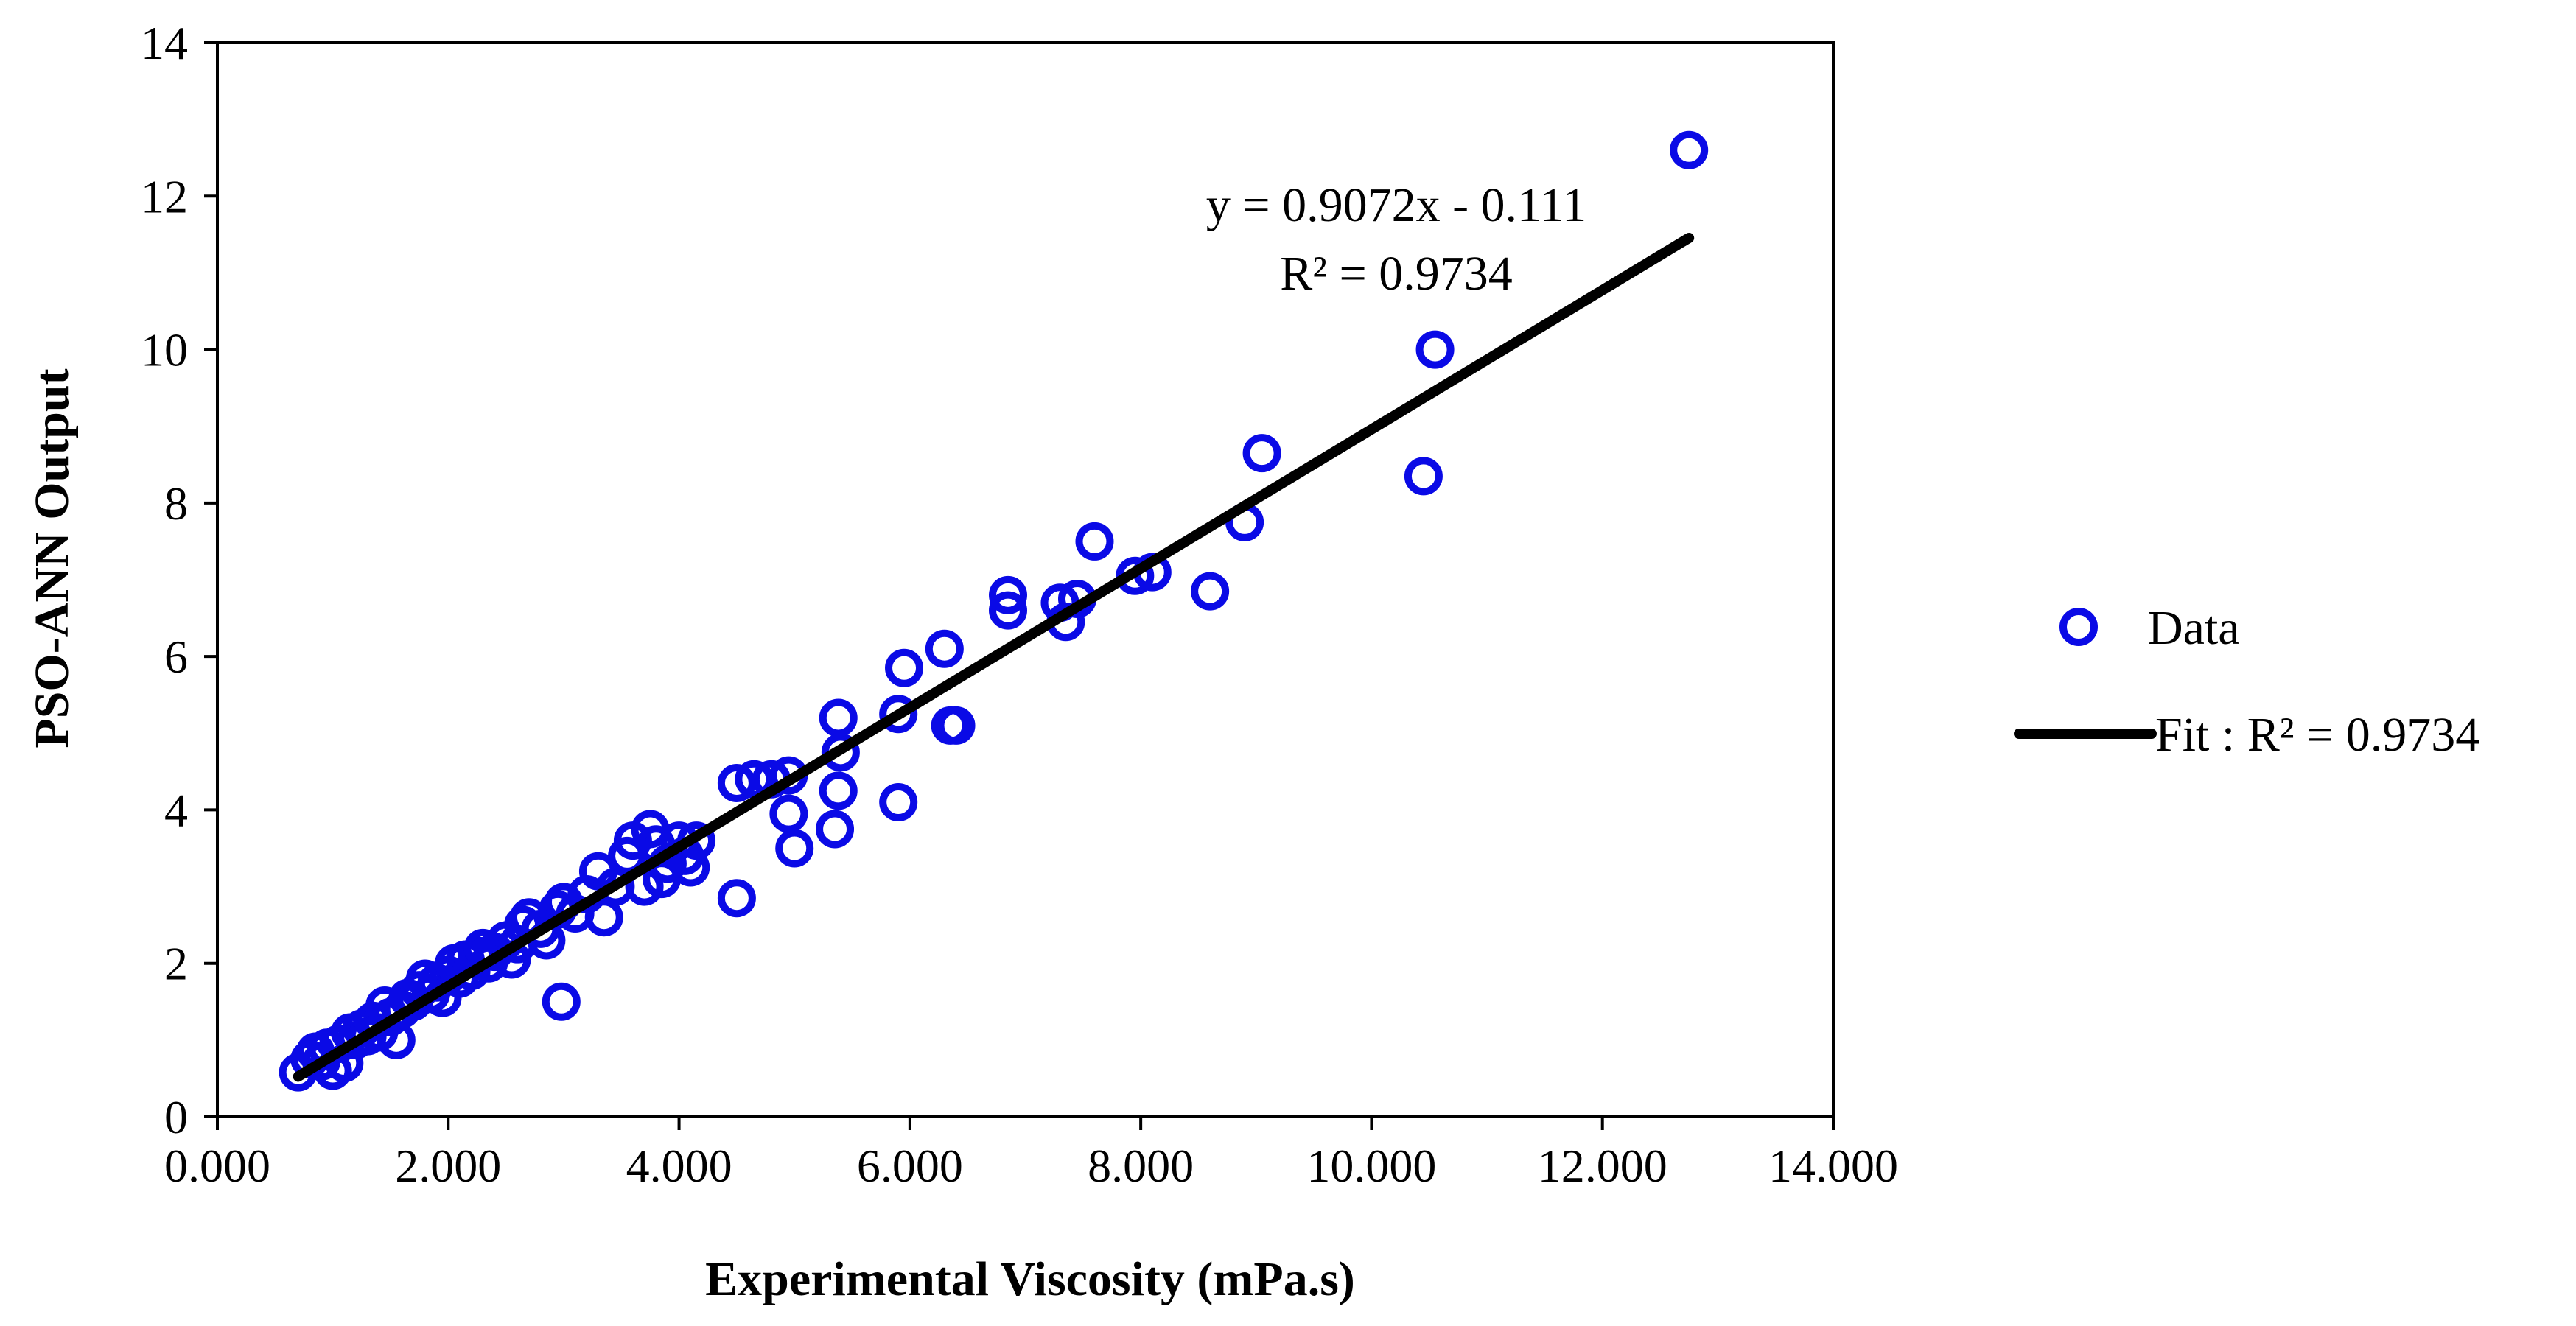  Describe the element at coordinates (176, 504) in the screenshot. I see `y-tick-label: 8` at that location.